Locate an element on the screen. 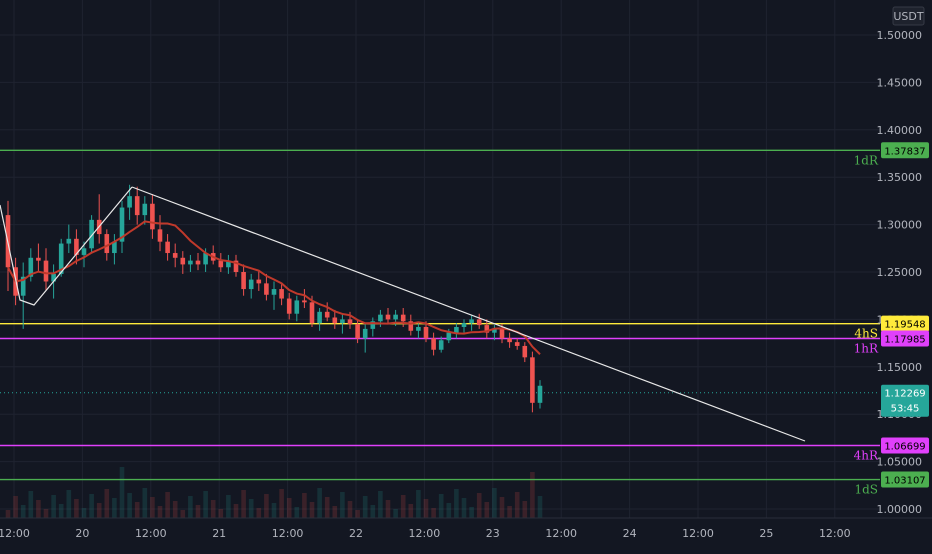 The height and width of the screenshot is (554, 932). level-label: 1dR is located at coordinates (866, 160).